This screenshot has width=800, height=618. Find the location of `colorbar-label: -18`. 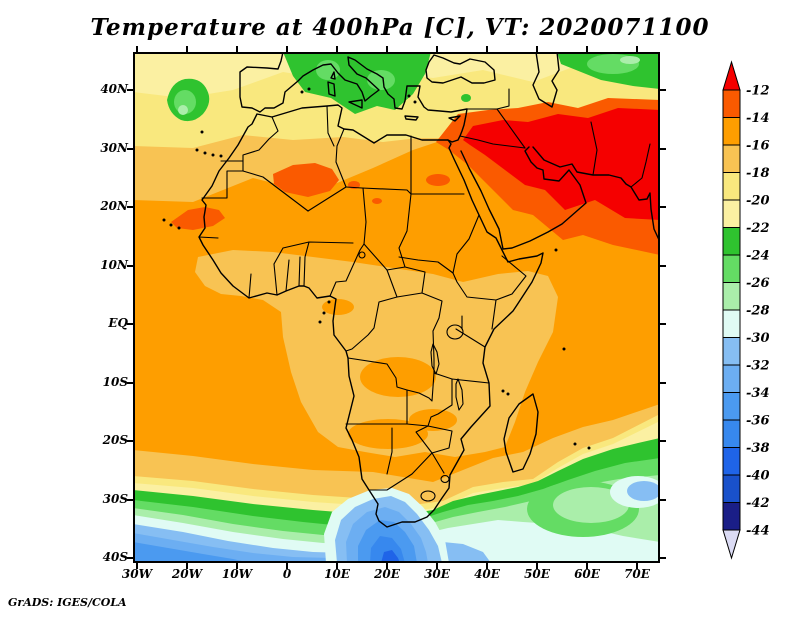

colorbar-label: -18 is located at coordinates (758, 173).